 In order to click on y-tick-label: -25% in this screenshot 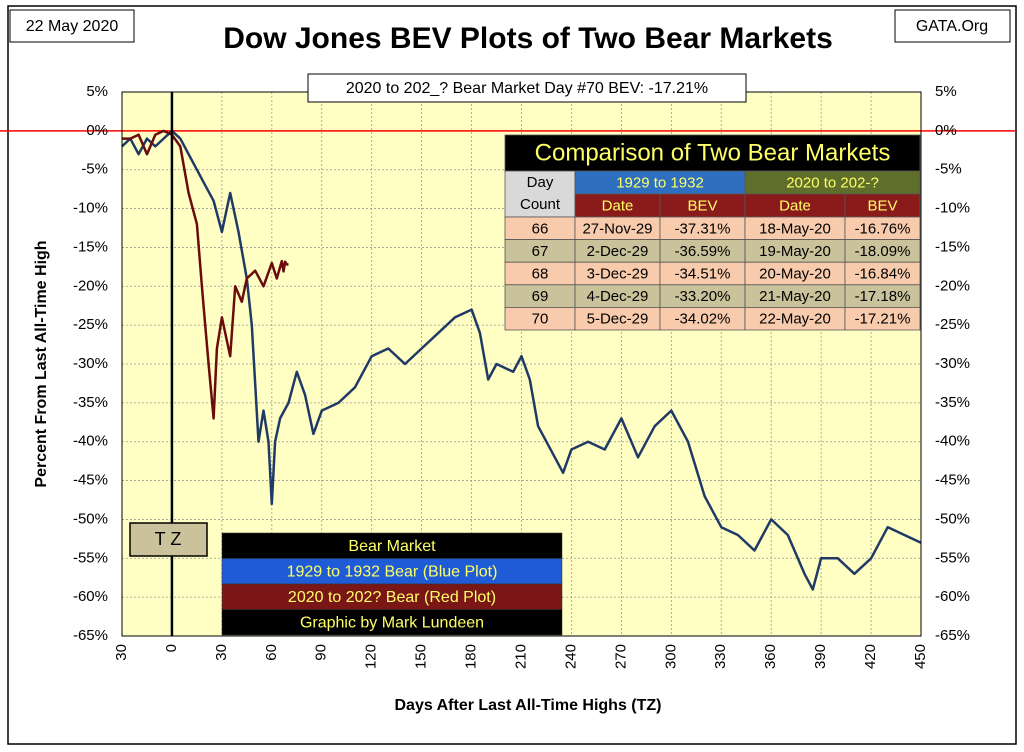, I will do `click(90, 324)`.